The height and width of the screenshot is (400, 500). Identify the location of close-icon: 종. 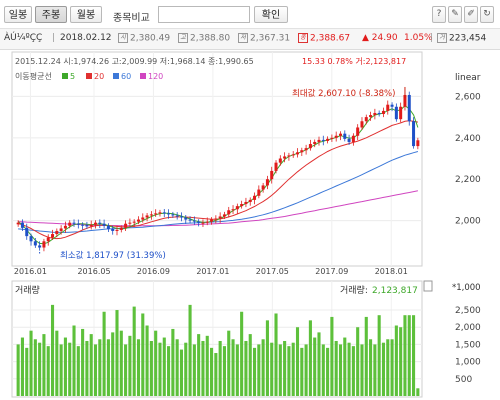
(303, 38).